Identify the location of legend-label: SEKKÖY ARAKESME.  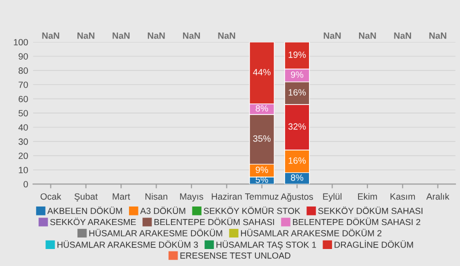
(93, 222).